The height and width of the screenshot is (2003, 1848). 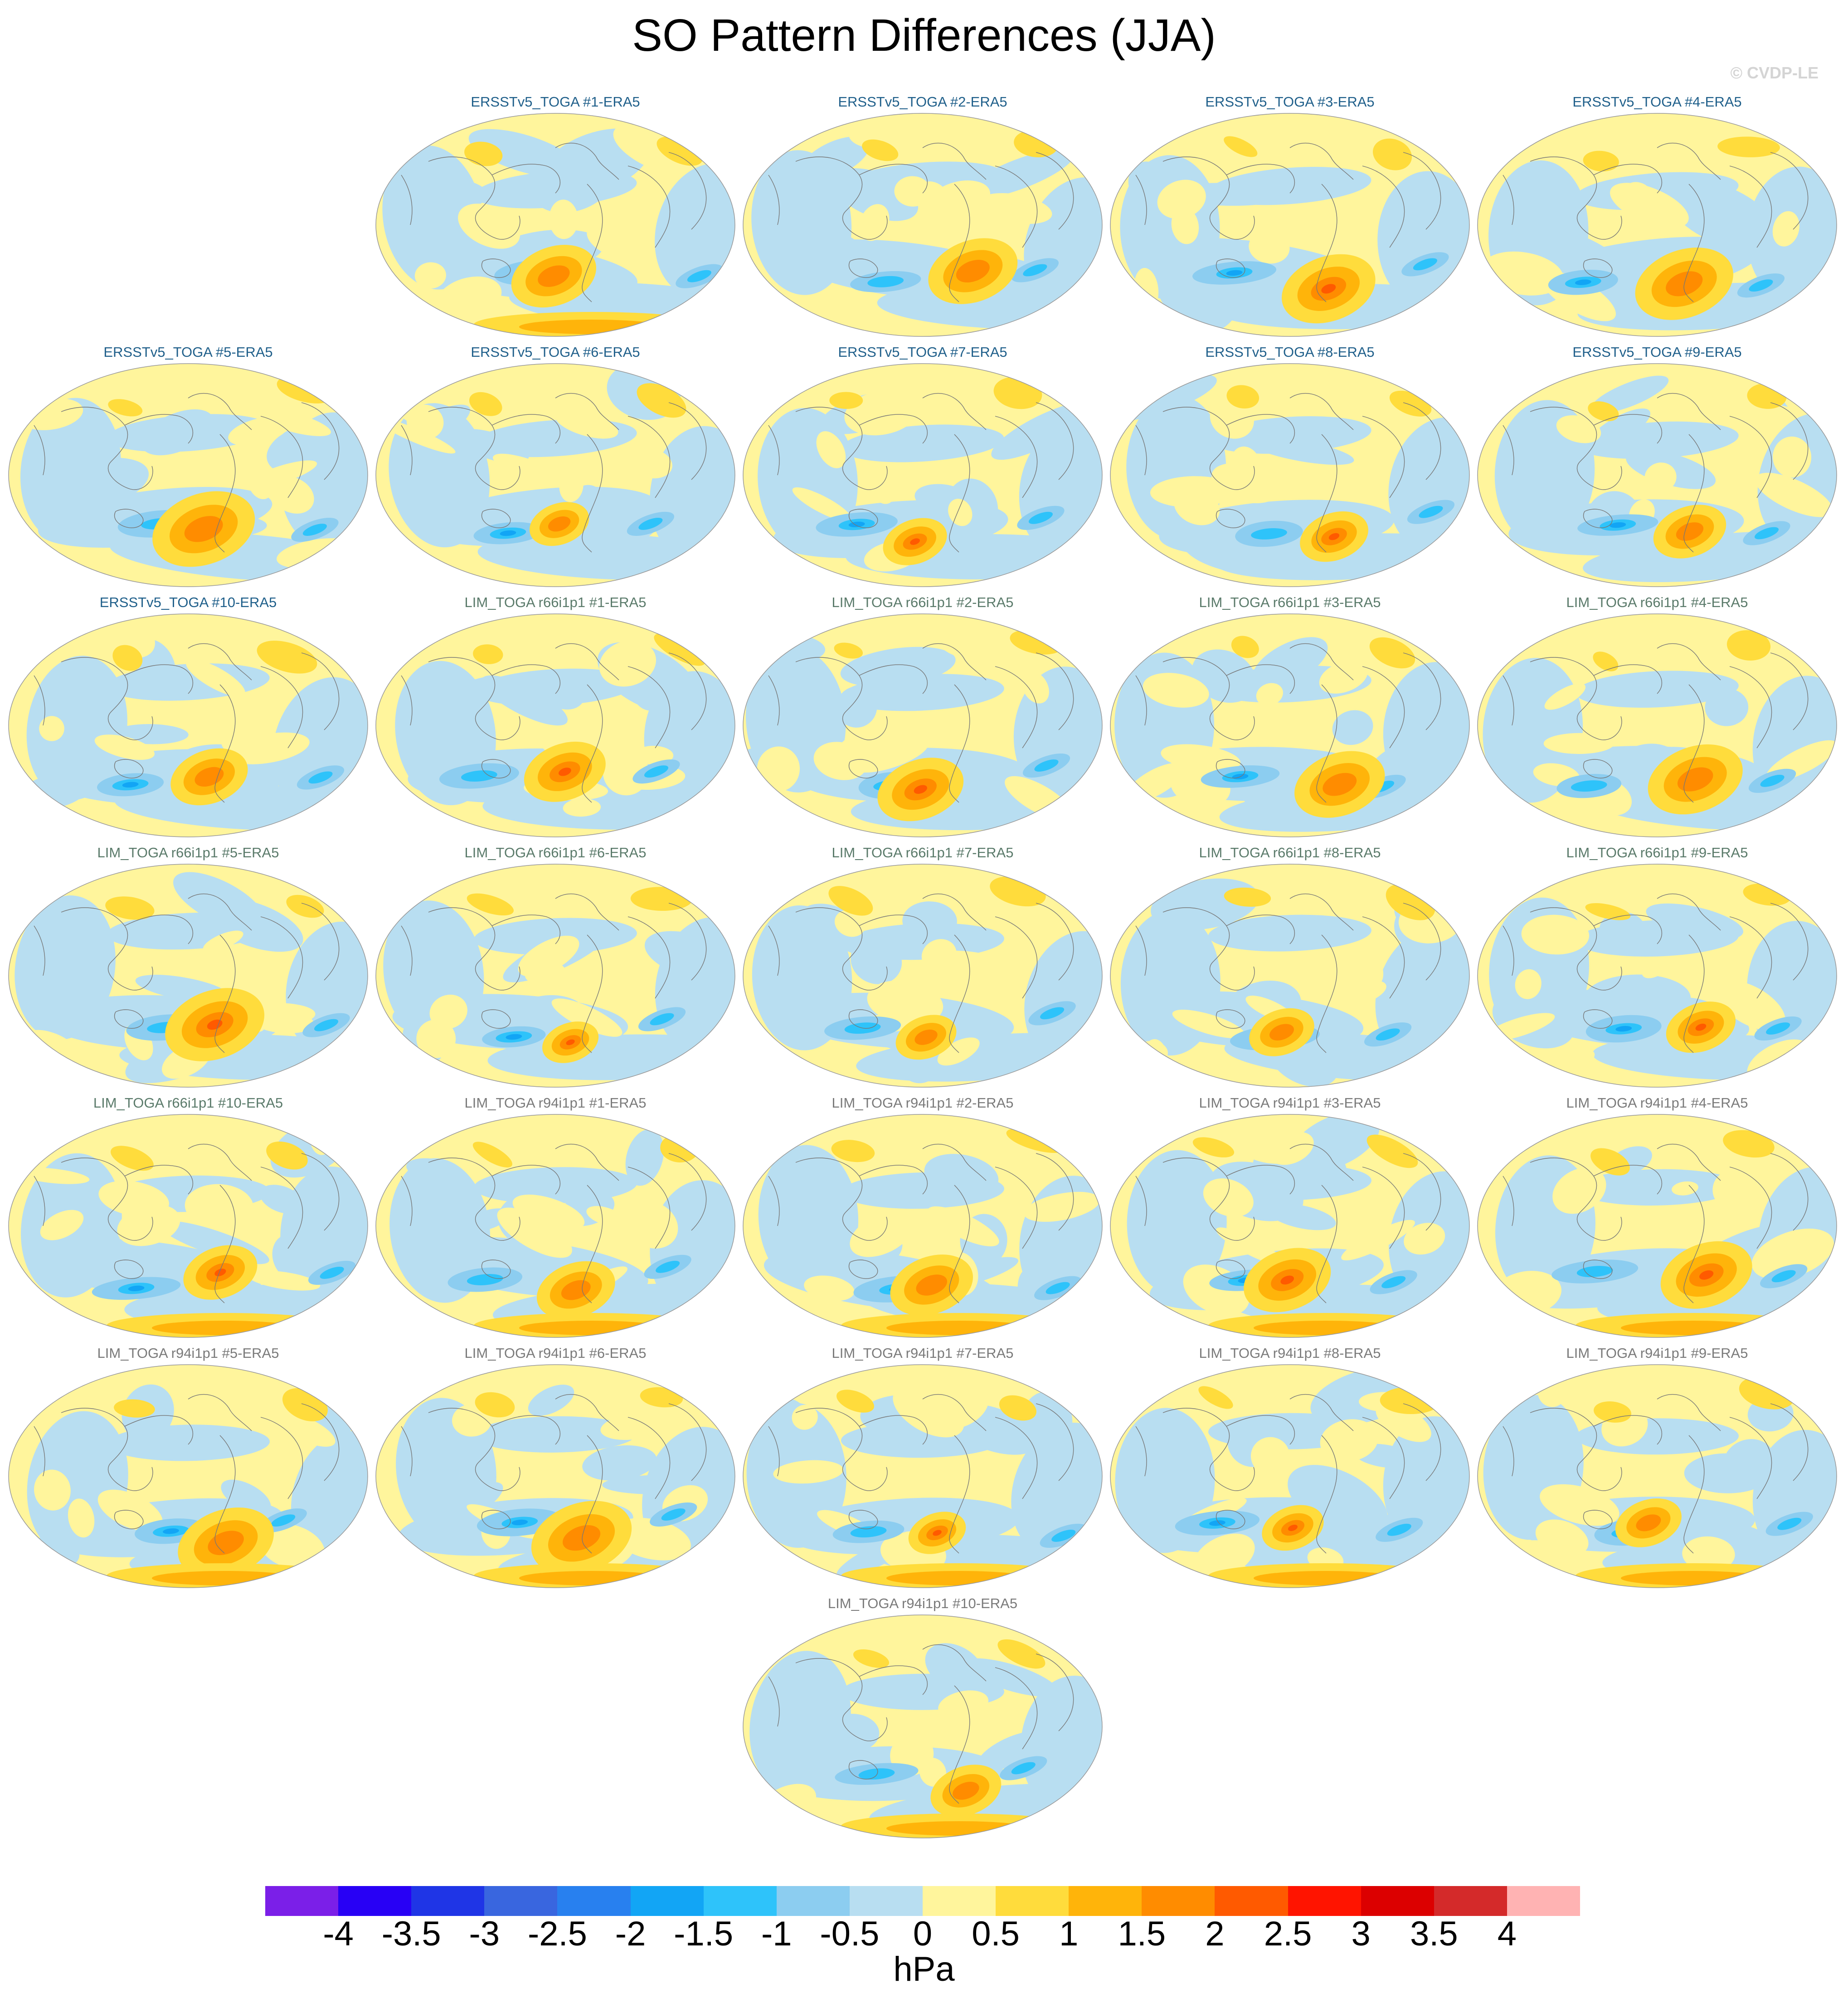 I want to click on map-panel: ERSSTv5_TOGA #9-ERA5, so click(x=1657, y=465).